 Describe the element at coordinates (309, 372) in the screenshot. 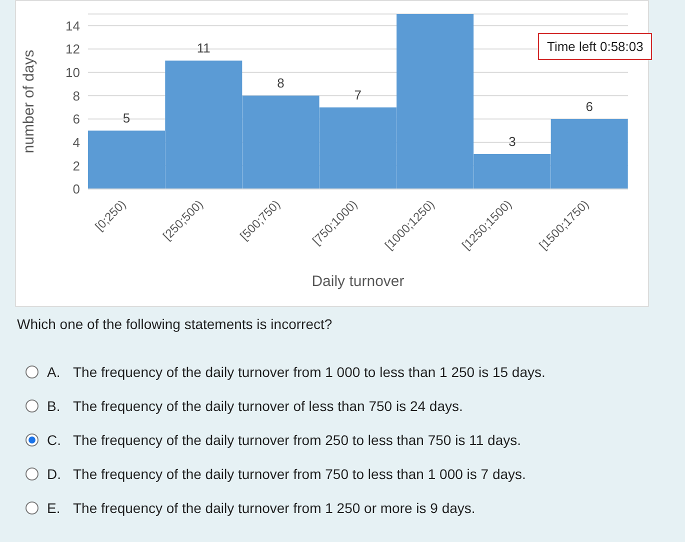

I see `text: The frequency of the daily turnover from 1 000 to less than 1 250 is 15 days.` at that location.